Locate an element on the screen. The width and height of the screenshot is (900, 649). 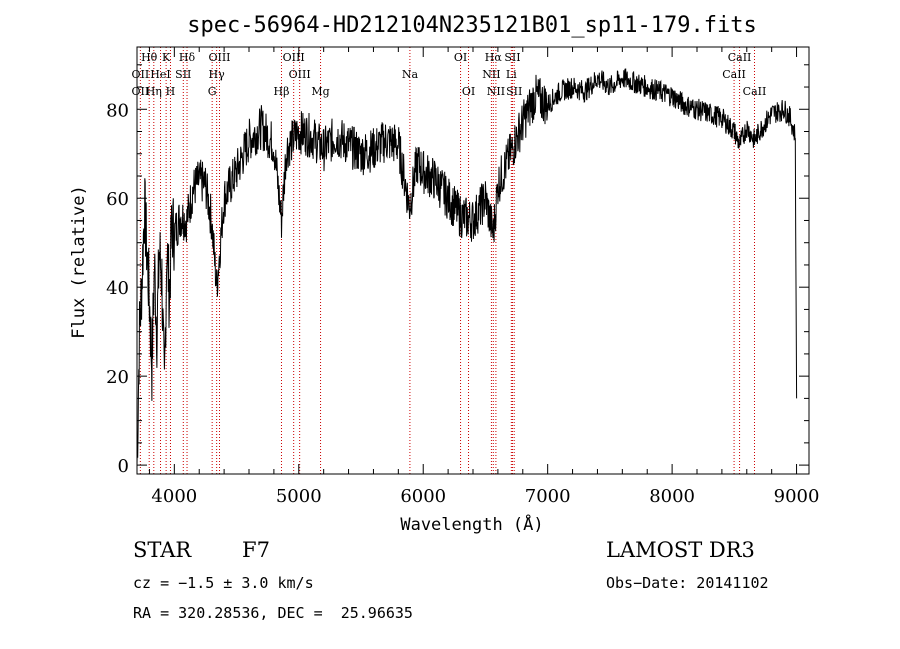
spectral-line-label: Na is located at coordinates (410, 74).